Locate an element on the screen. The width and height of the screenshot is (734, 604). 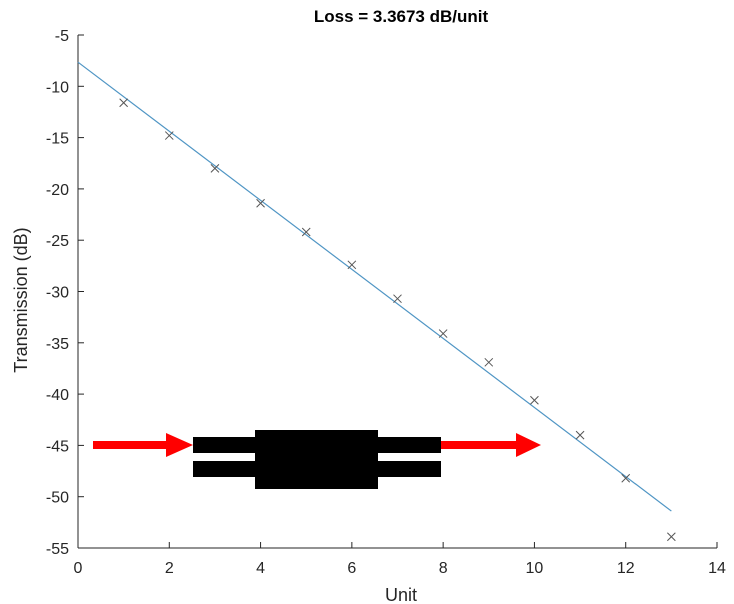
x-ticks: 0 2 4 6 8 10 12 14 is located at coordinates (400, 559).